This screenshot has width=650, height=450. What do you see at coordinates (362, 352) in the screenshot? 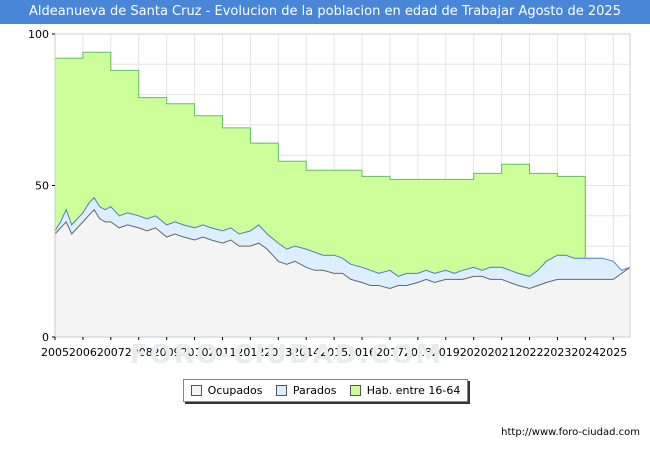
I see `x-tick-label-2016: 2016` at bounding box center [362, 352].